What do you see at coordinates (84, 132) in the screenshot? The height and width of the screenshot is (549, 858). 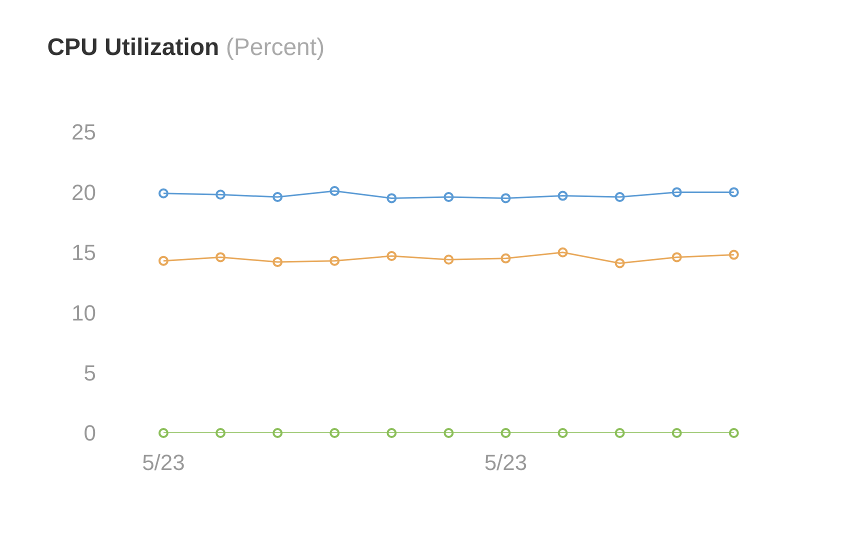 I see `y-tick-label: 25` at bounding box center [84, 132].